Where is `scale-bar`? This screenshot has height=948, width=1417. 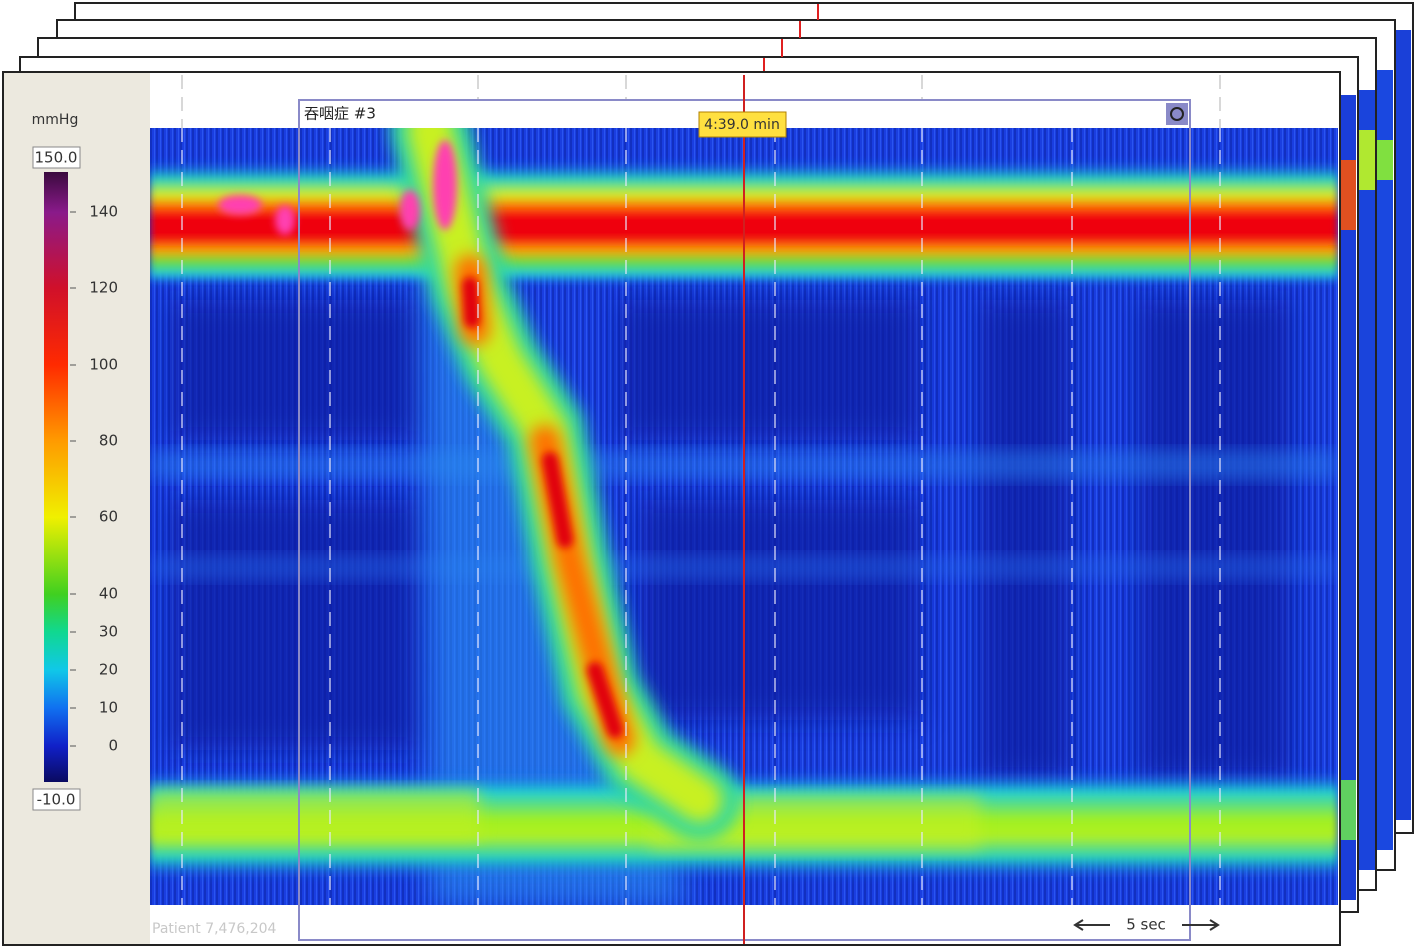
scale-bar is located at coordinates (1146, 925).